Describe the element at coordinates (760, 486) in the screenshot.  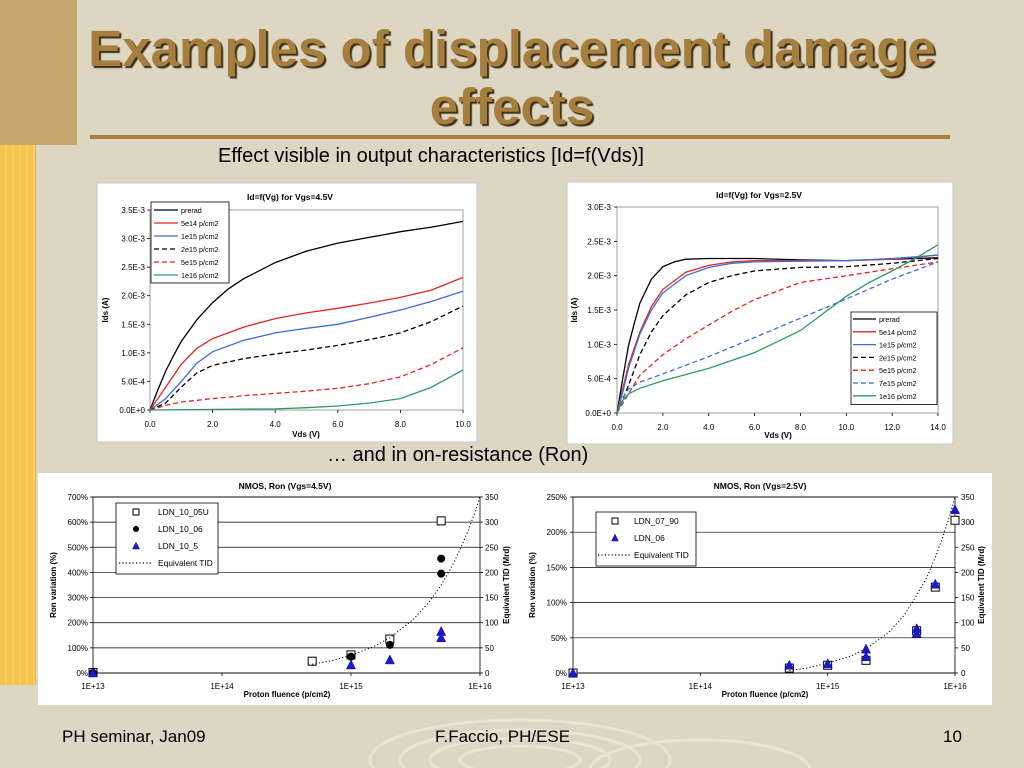
I see `chart-title: NMOS, Ron (Vgs=2.5V)` at that location.